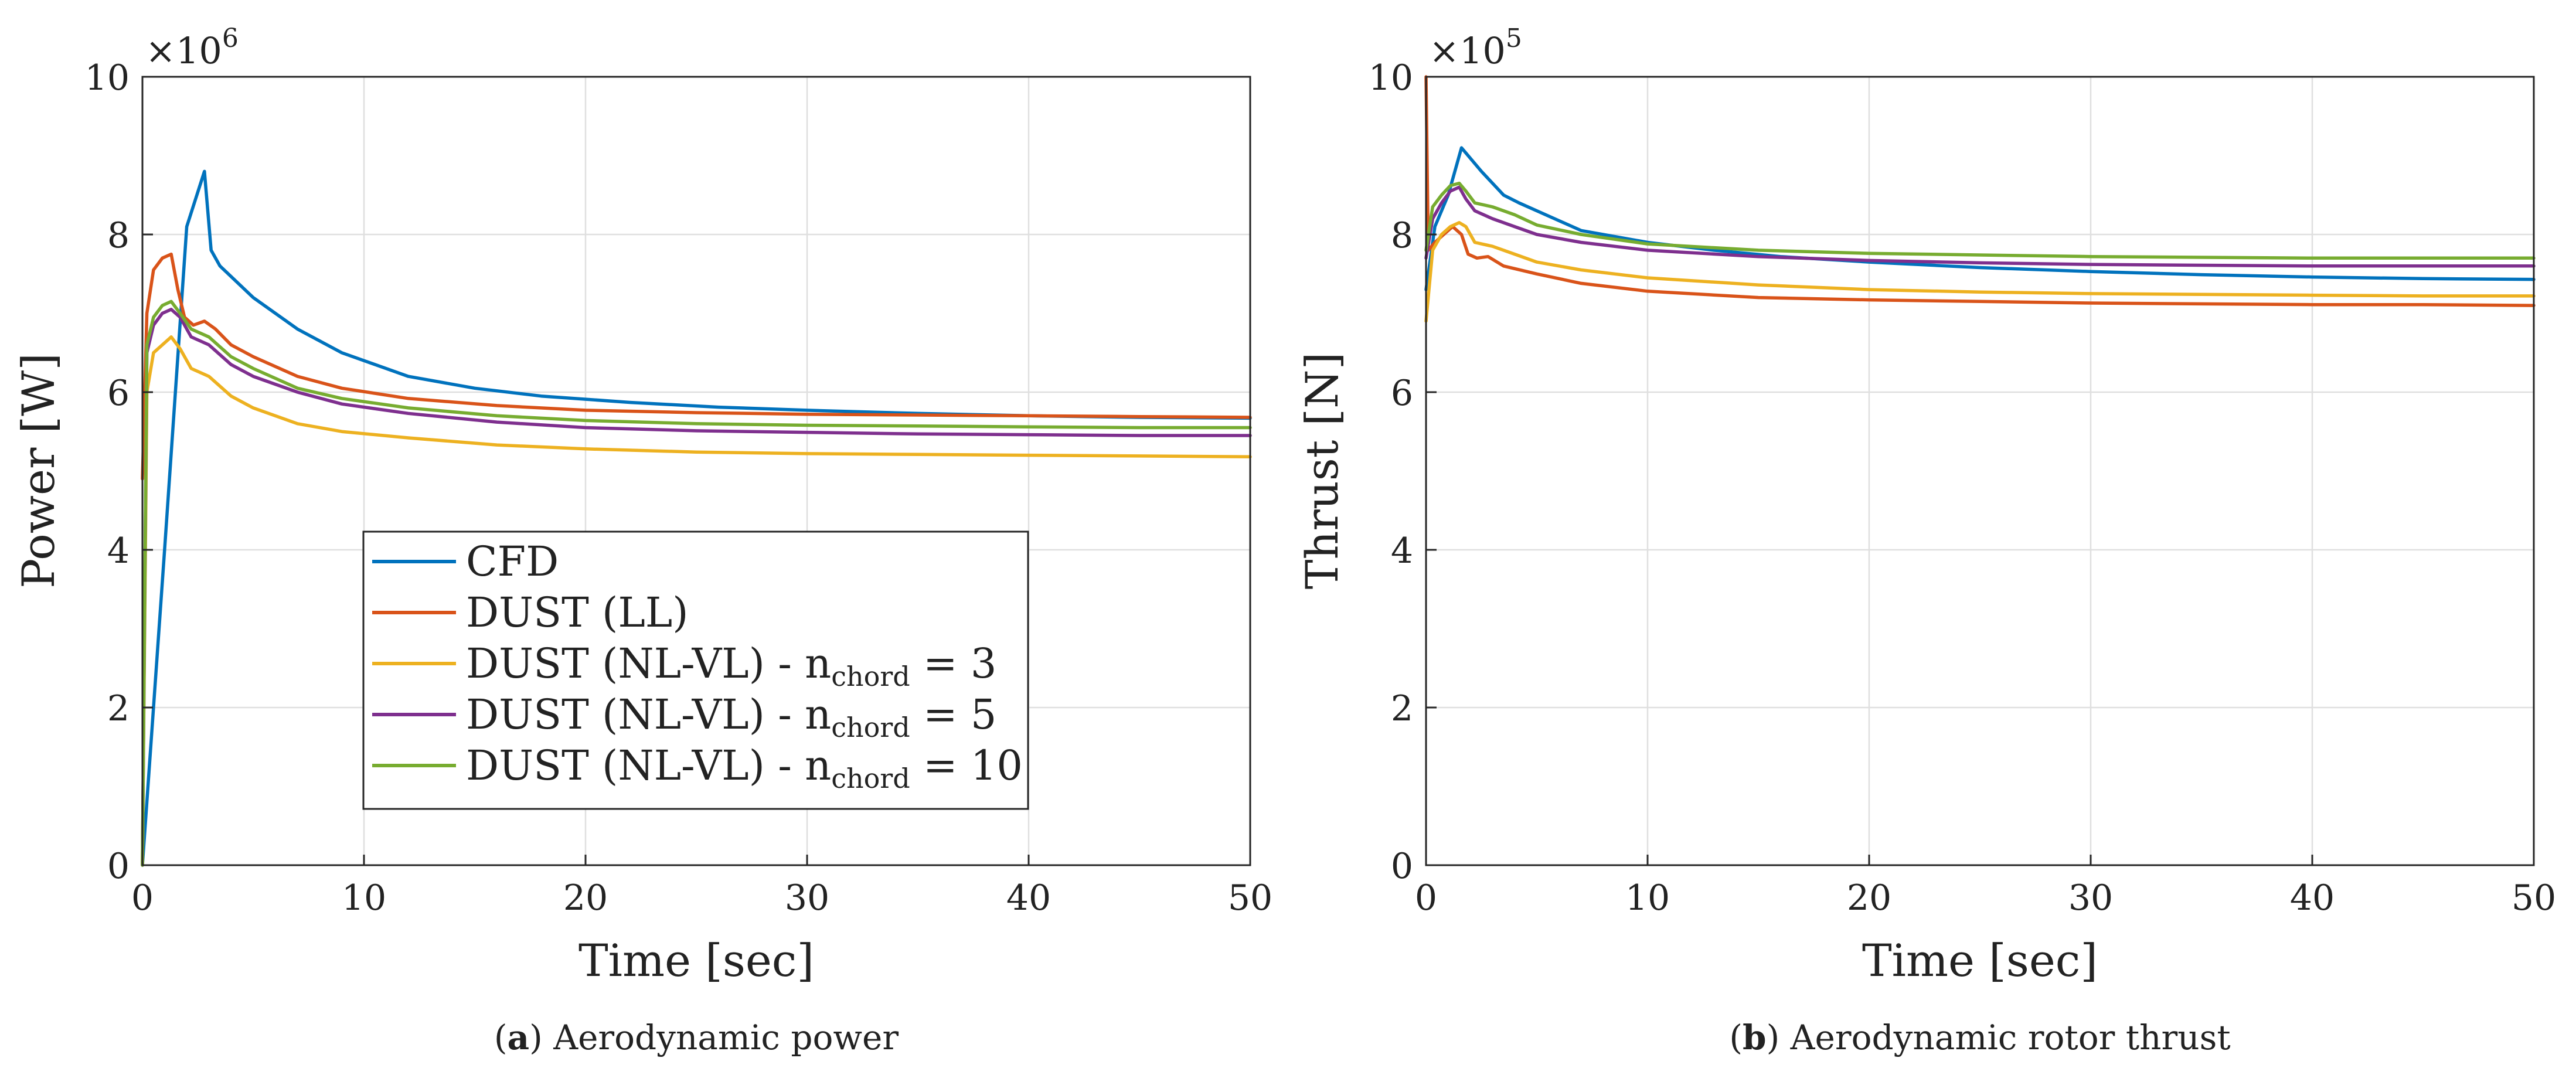 The width and height of the screenshot is (2576, 1085). What do you see at coordinates (1980, 272) in the screenshot?
I see `thrust-series-nc3` at bounding box center [1980, 272].